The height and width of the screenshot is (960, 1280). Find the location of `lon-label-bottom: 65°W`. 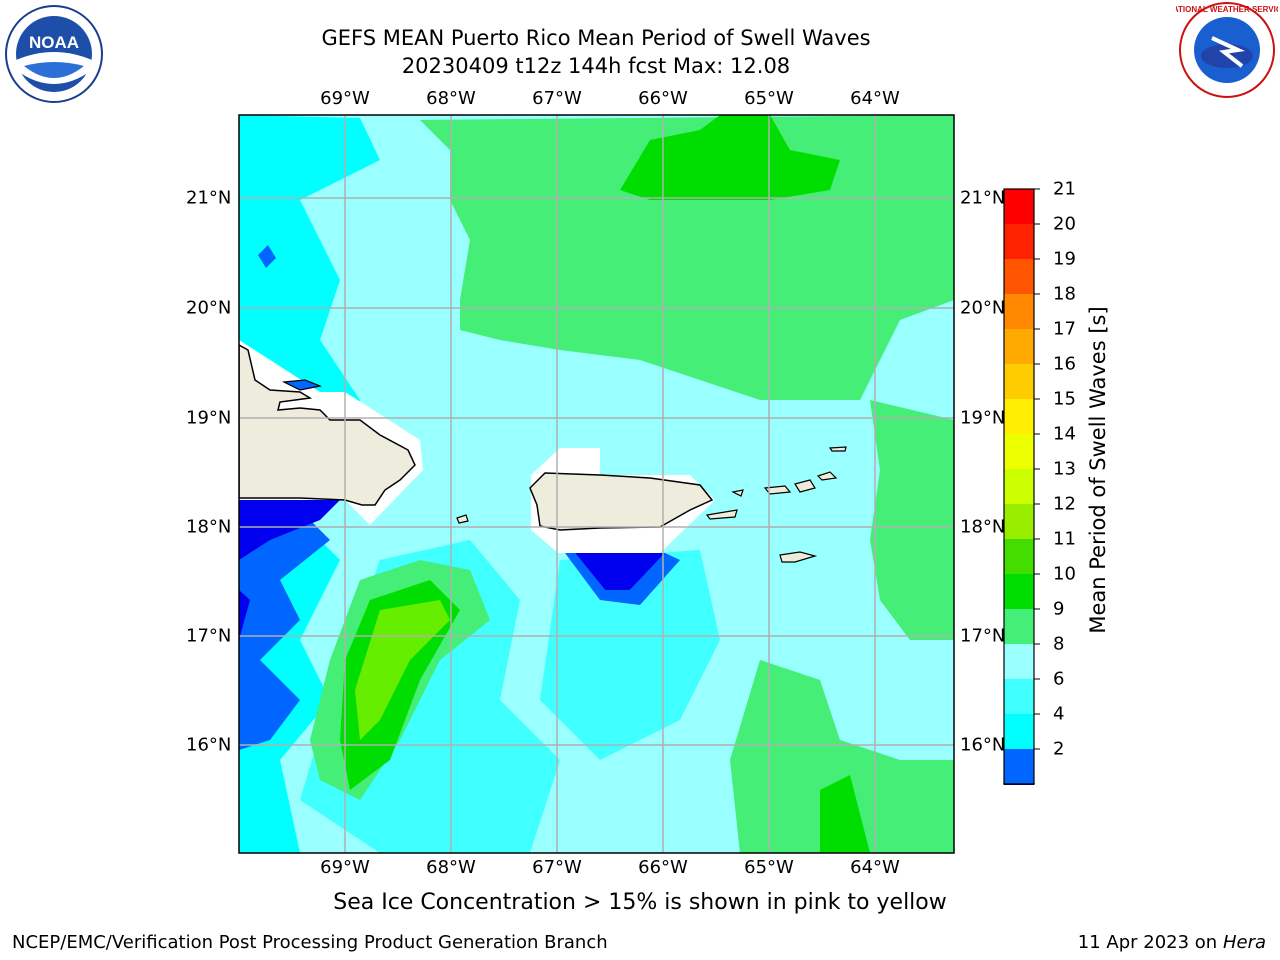

lon-label-bottom: 65°W is located at coordinates (769, 867).